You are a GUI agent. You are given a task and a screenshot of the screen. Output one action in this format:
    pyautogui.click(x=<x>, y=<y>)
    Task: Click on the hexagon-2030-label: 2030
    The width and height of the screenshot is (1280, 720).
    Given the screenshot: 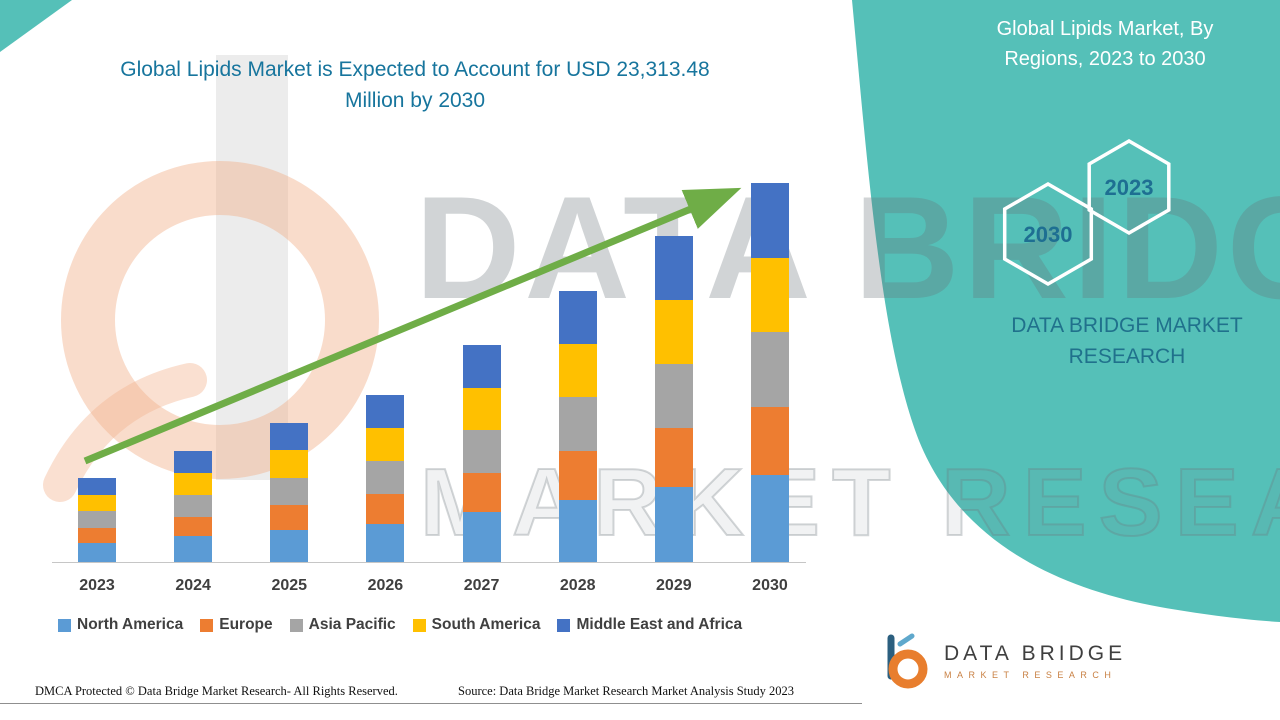 What is the action you would take?
    pyautogui.click(x=1048, y=234)
    